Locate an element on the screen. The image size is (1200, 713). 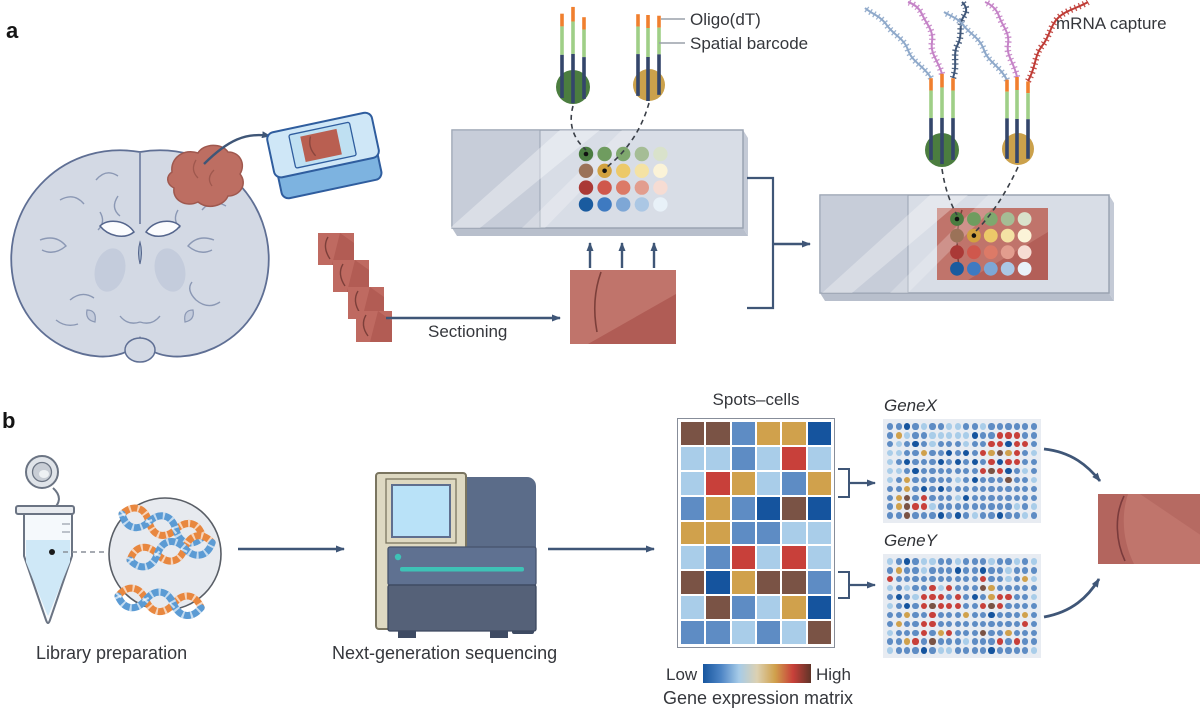
bead-green is located at coordinates (573, 55).